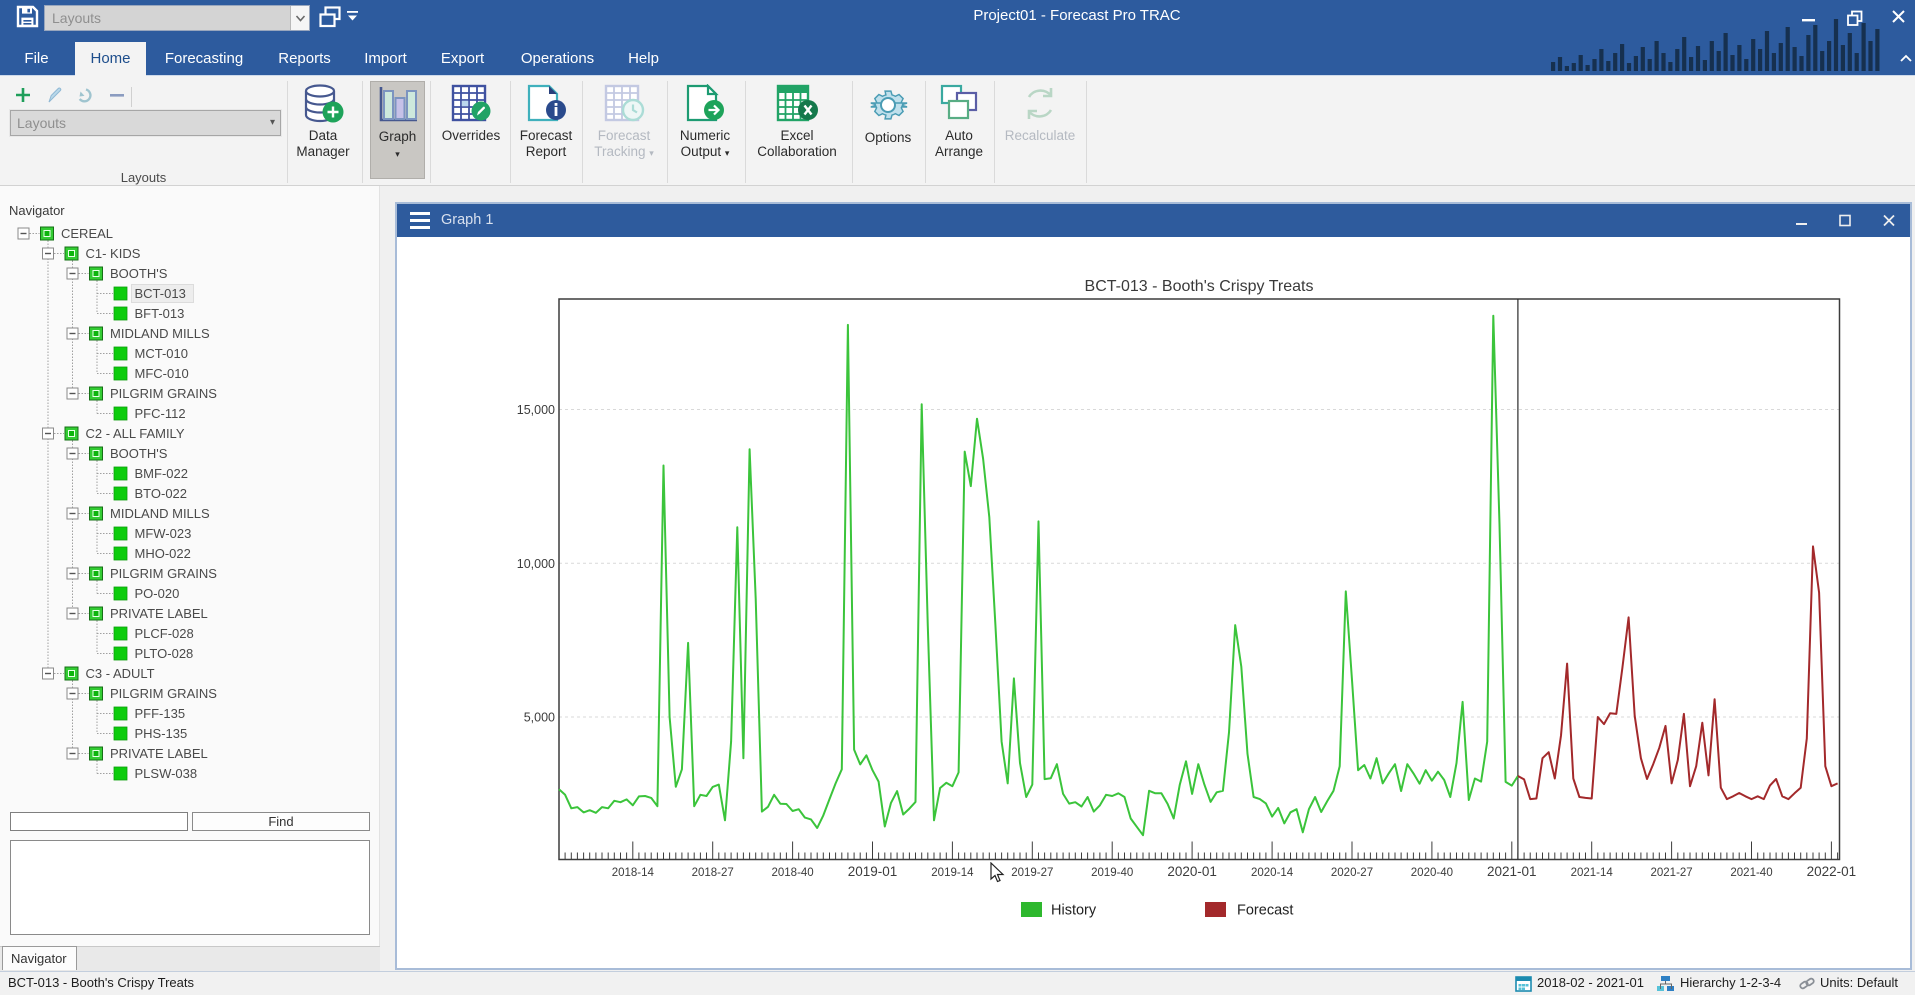 Image resolution: width=1915 pixels, height=995 pixels. I want to click on svg-text: 2021-01, so click(1512, 871).